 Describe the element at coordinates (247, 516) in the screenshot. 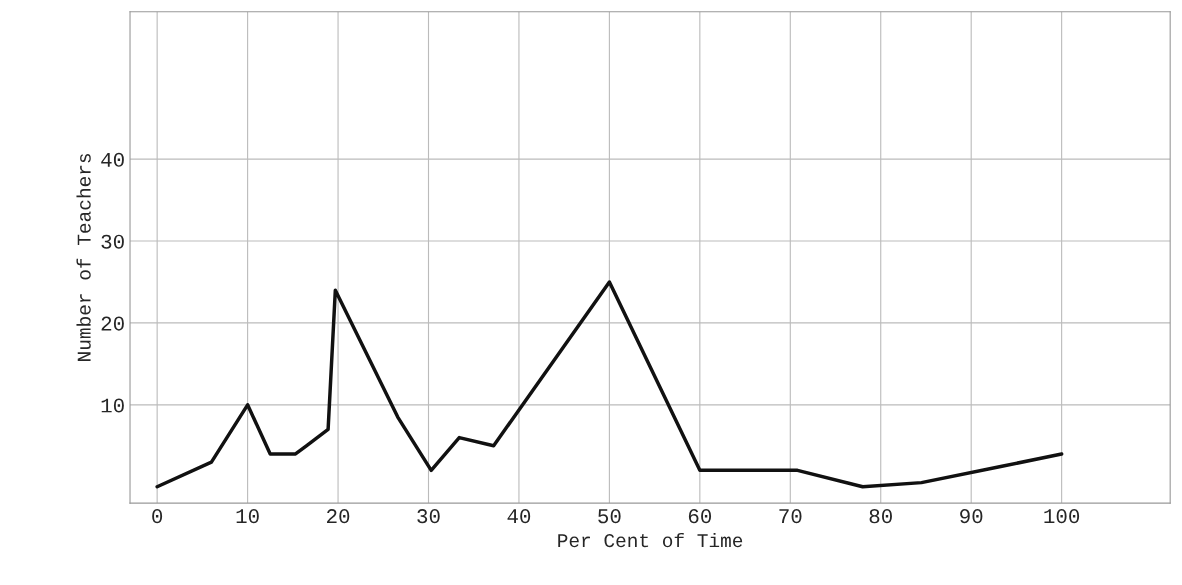

I see `x-tick-label: 10` at that location.